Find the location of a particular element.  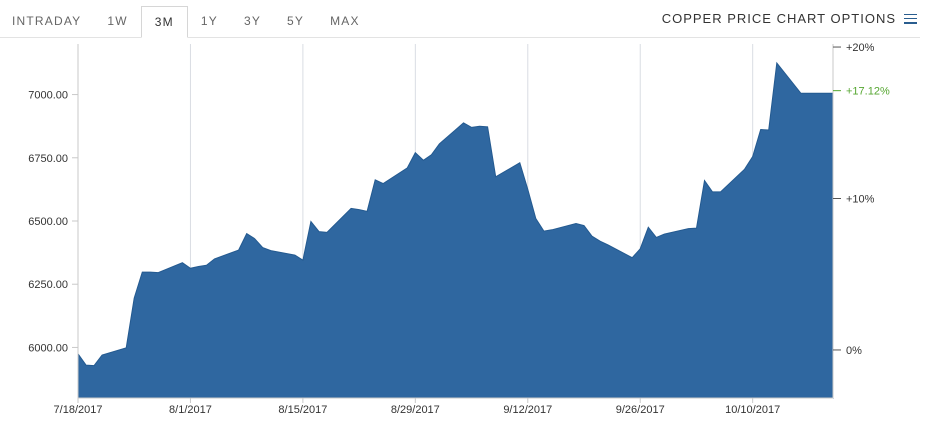

x-tick-label: 8/29/2017 is located at coordinates (415, 410).